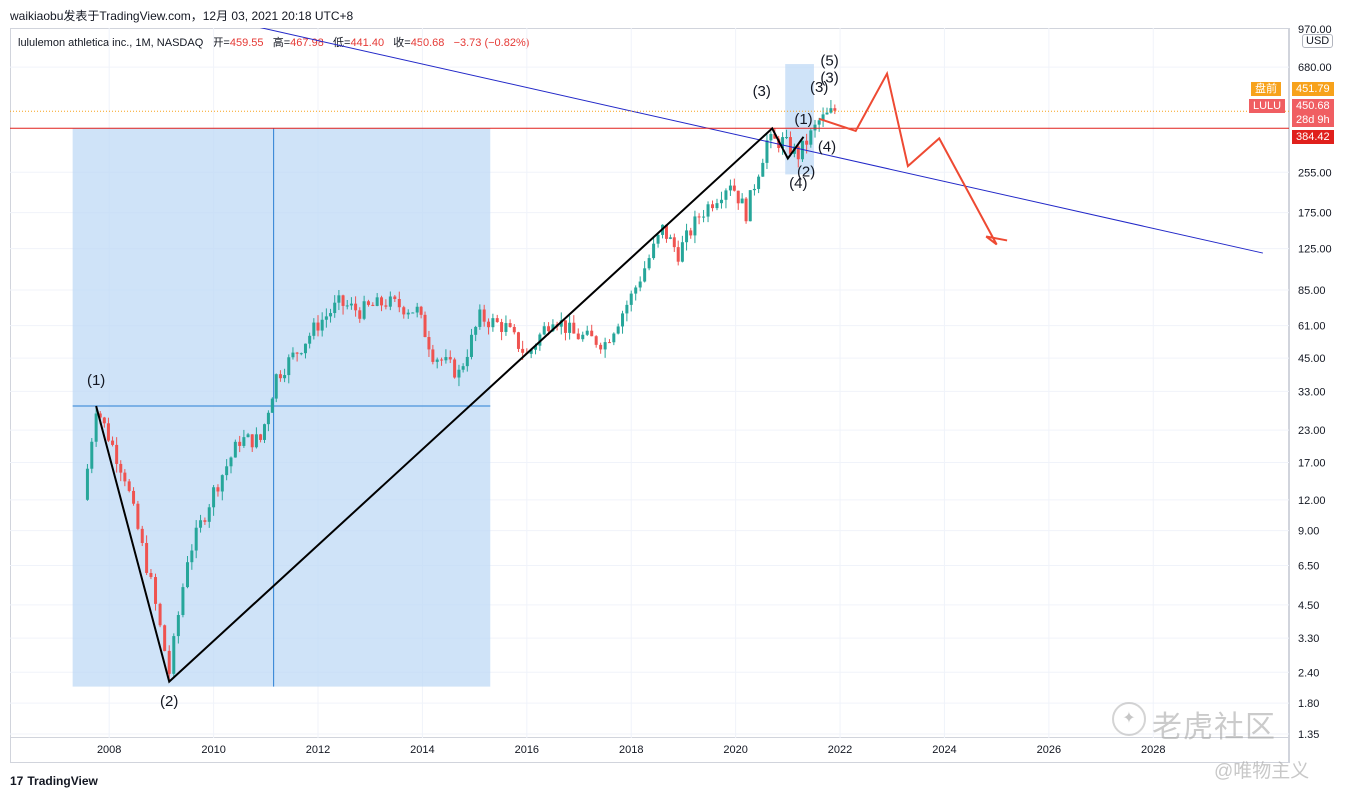  I want to click on x-tick-label: 2014, so click(422, 750).